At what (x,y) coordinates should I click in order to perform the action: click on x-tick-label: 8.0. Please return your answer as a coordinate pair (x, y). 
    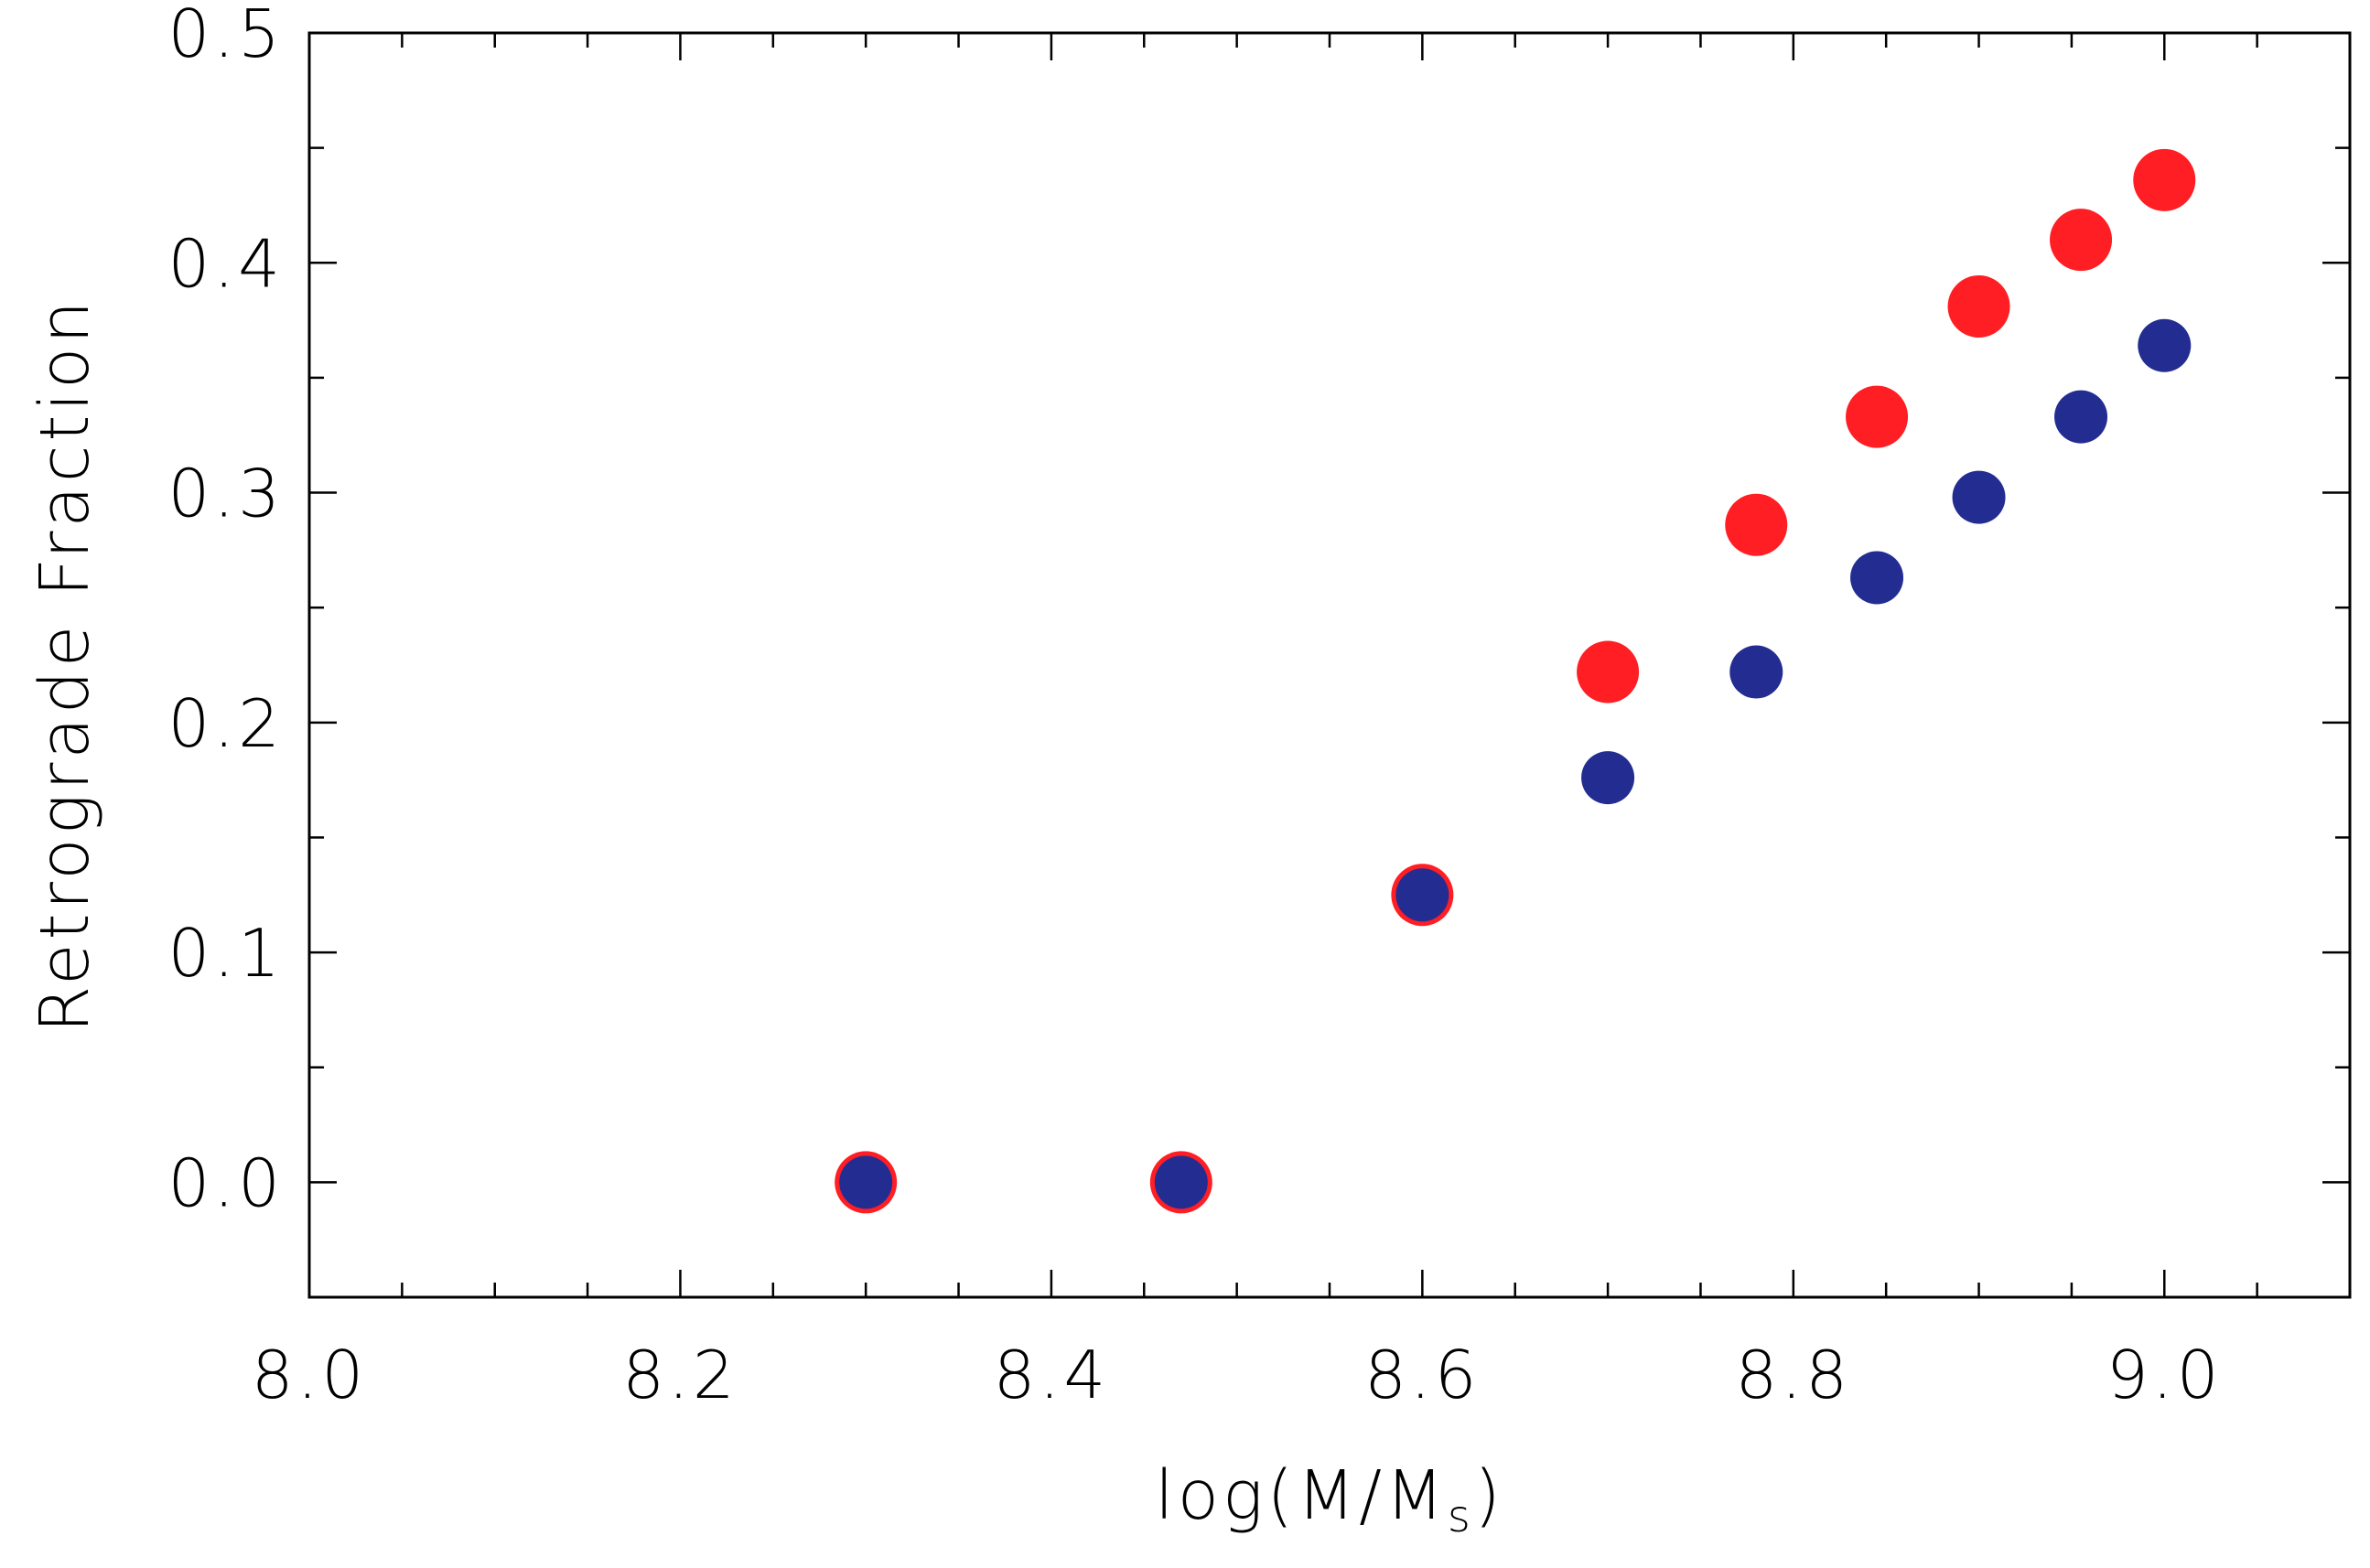
    Looking at the image, I should click on (310, 1375).